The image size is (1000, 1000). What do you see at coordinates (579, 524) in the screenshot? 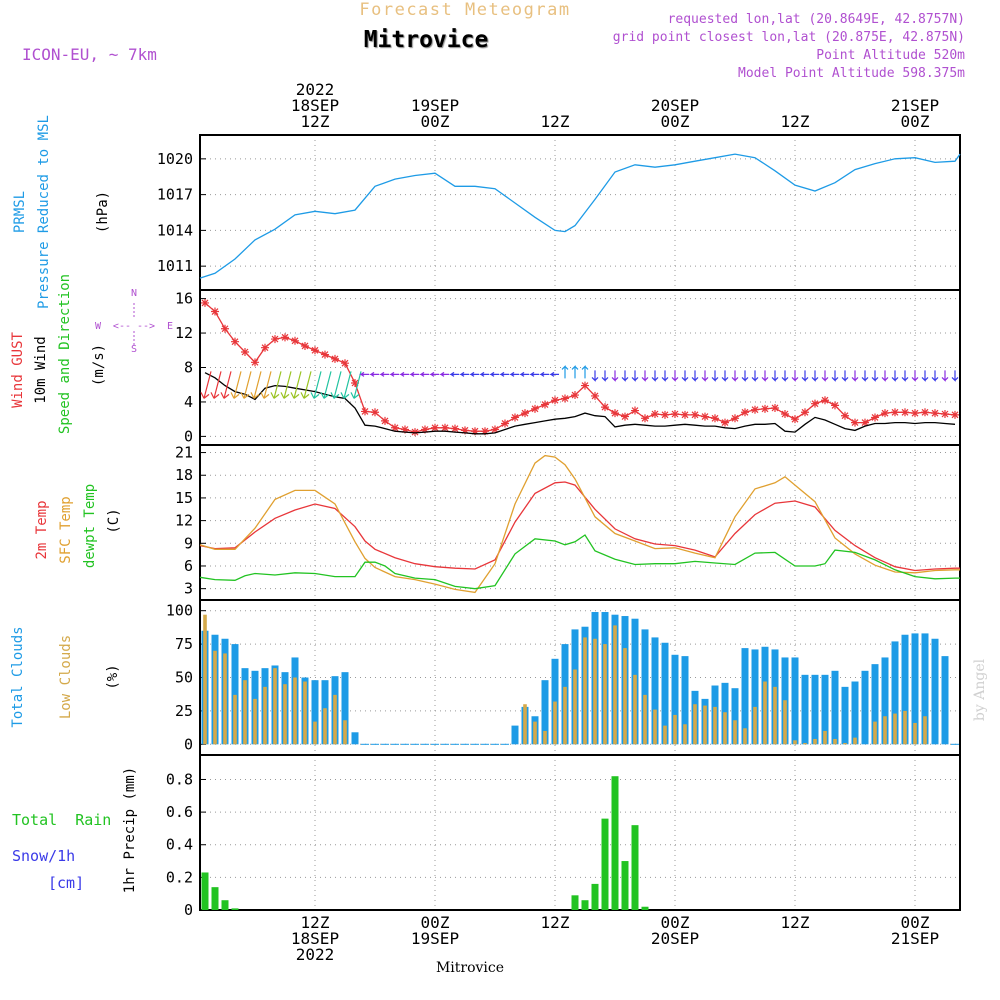
I see `sfc-line` at bounding box center [579, 524].